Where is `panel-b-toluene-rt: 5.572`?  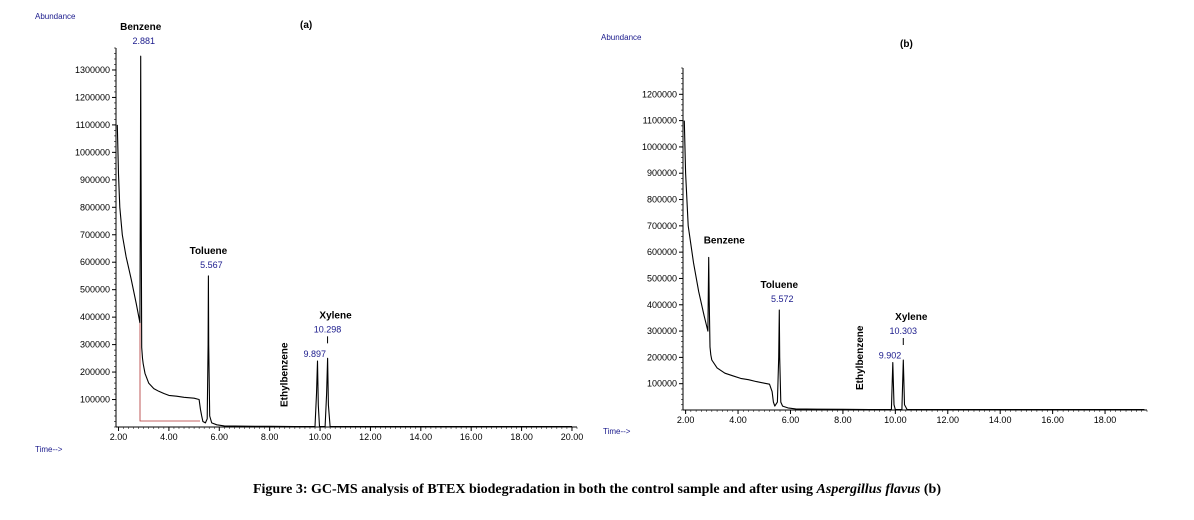
panel-b-toluene-rt: 5.572 is located at coordinates (782, 299).